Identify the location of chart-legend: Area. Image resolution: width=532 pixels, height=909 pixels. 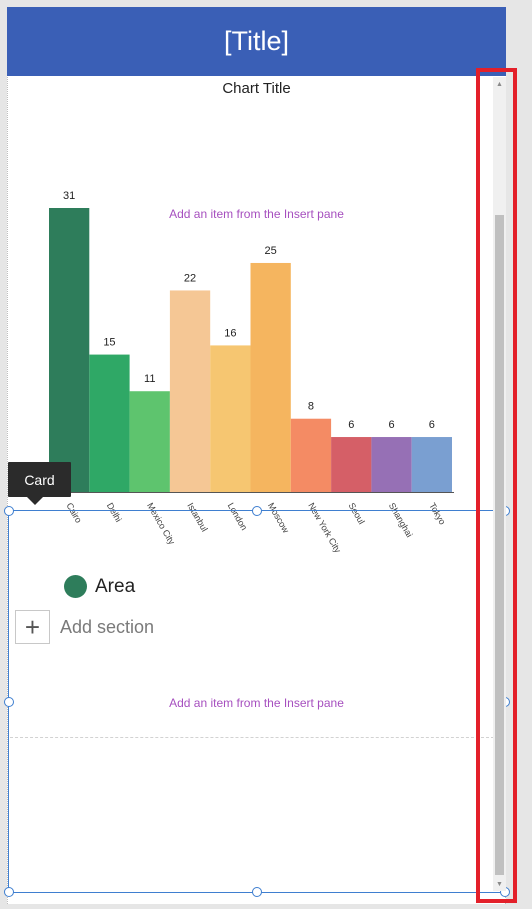
(99, 586).